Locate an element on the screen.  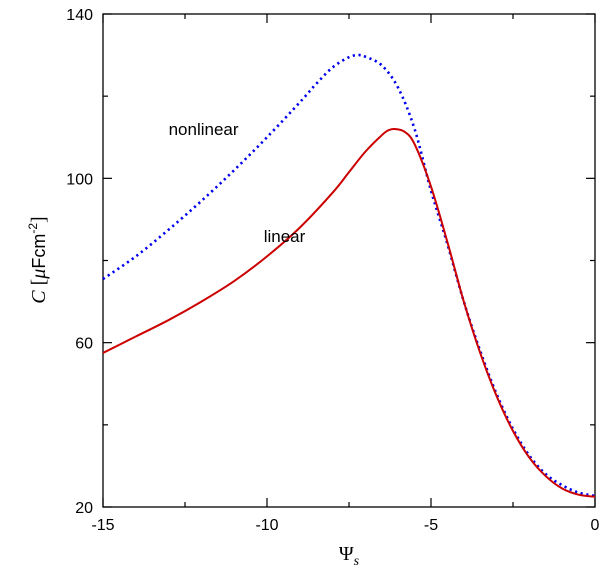
x-axis-title: Ψs is located at coordinates (349, 556).